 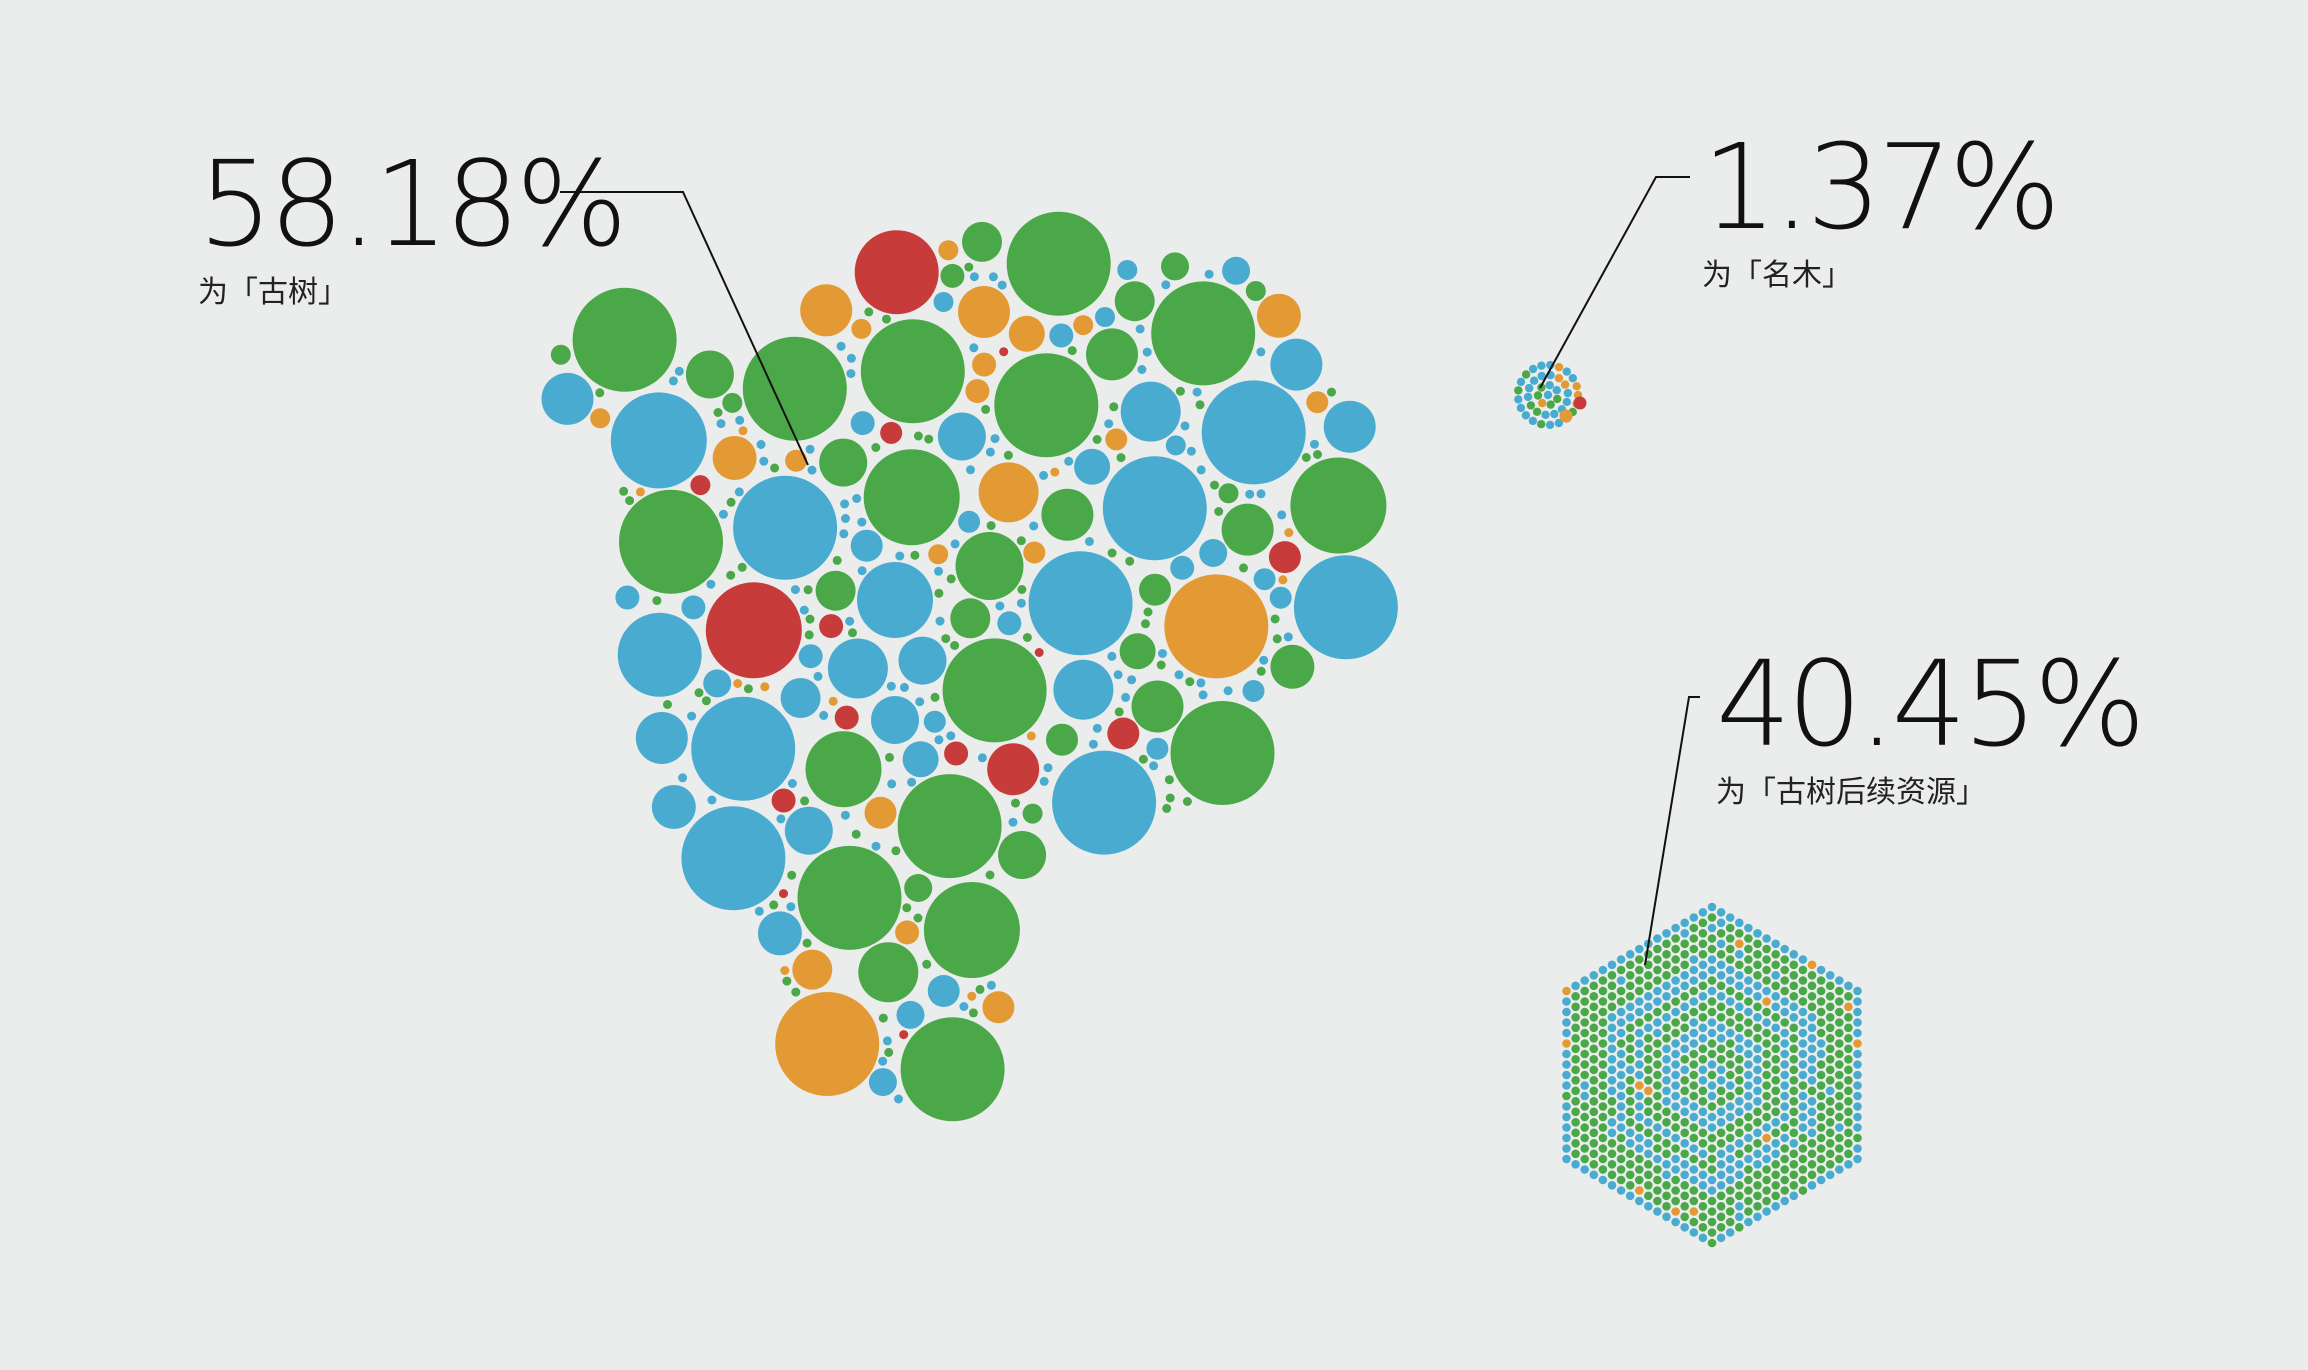 I want to click on leader-line-reserve, so click(x=1672, y=831).